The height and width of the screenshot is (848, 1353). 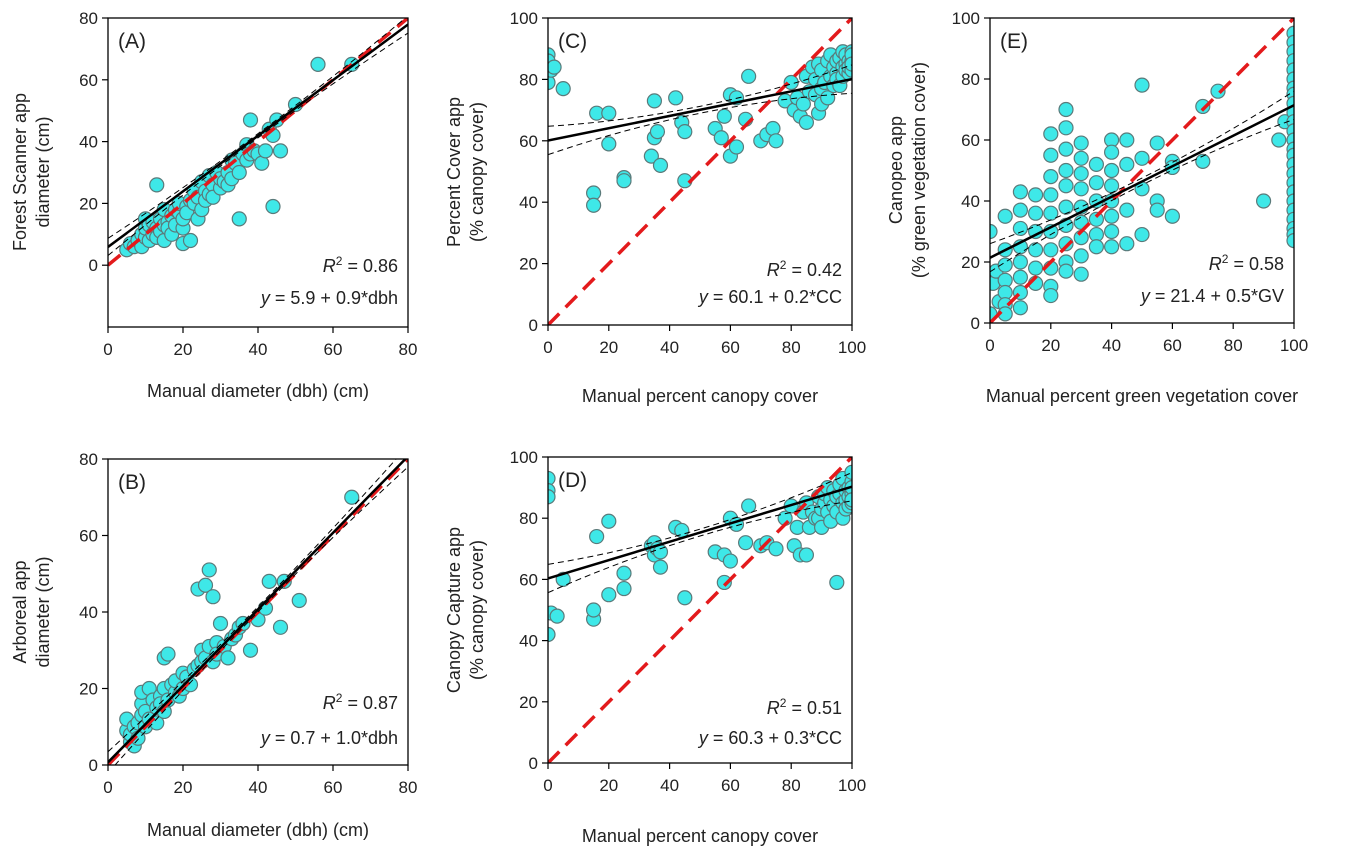 I want to click on equation-body: = 21.4 + 0.5*GV, so click(x=1217, y=296).